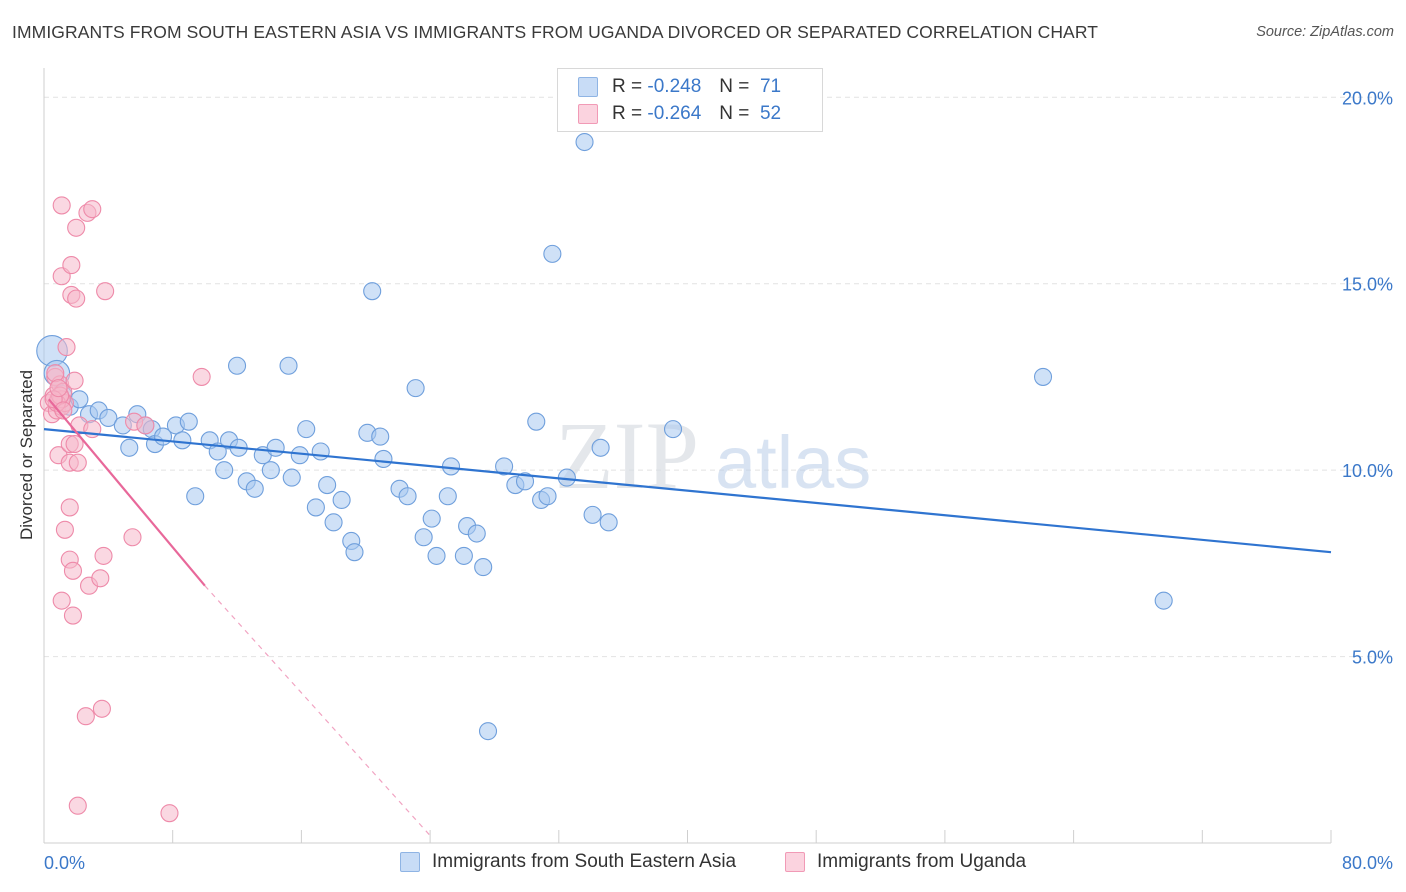 The height and width of the screenshot is (892, 1406). Describe the element at coordinates (588, 87) in the screenshot. I see `legend-swatch-blue` at that location.